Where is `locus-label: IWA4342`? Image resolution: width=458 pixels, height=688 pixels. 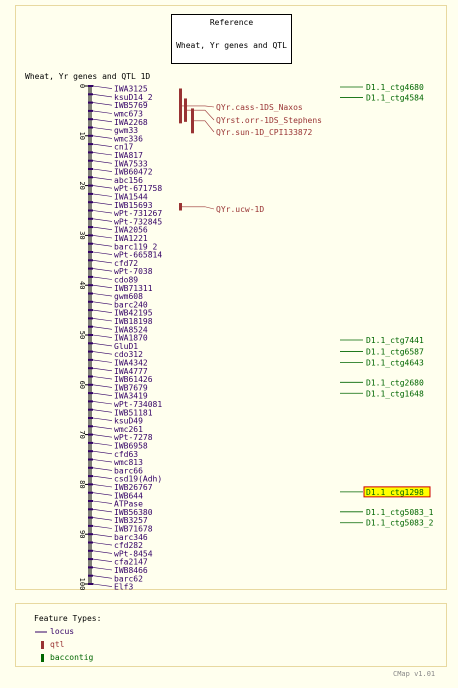 locus-label: IWA4342 is located at coordinates (131, 363).